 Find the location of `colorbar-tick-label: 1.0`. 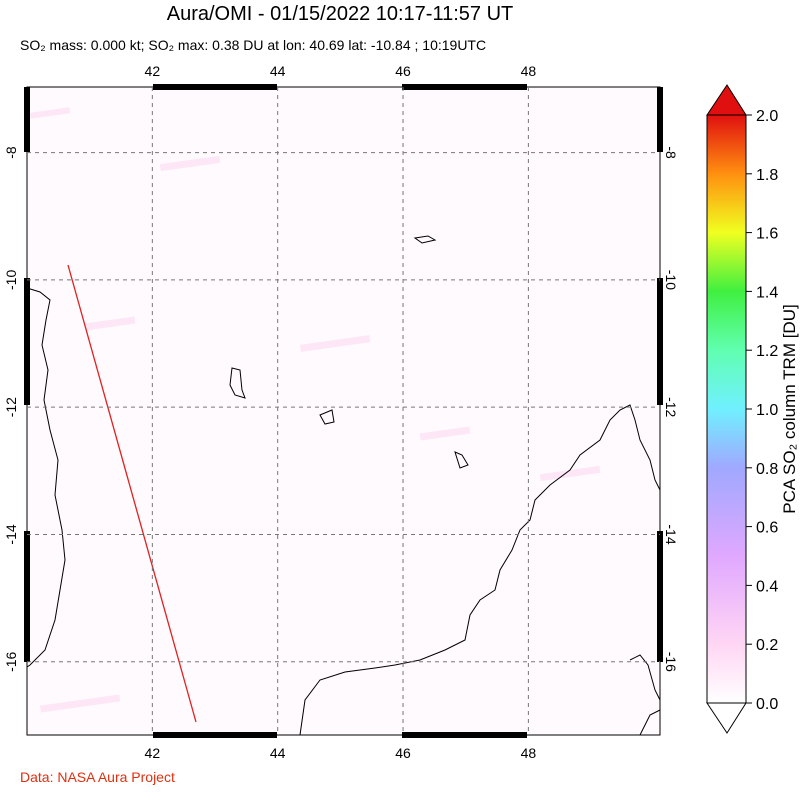

colorbar-tick-label: 1.0 is located at coordinates (767, 410).